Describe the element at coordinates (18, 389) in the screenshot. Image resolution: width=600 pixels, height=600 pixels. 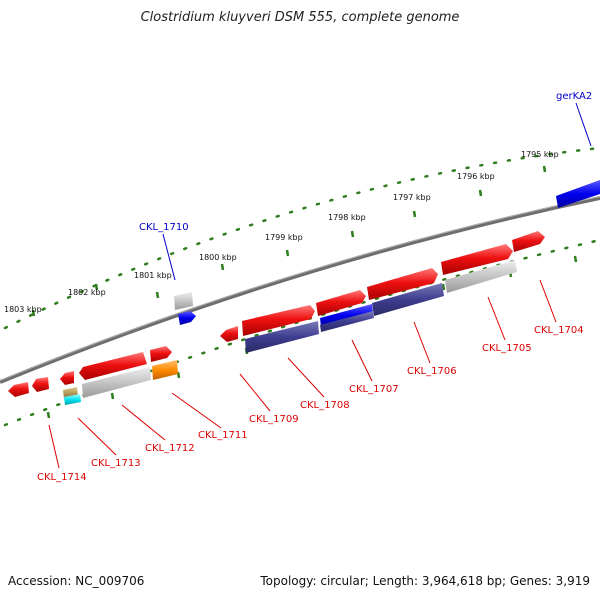
I see `gene-arrow-1714b` at that location.